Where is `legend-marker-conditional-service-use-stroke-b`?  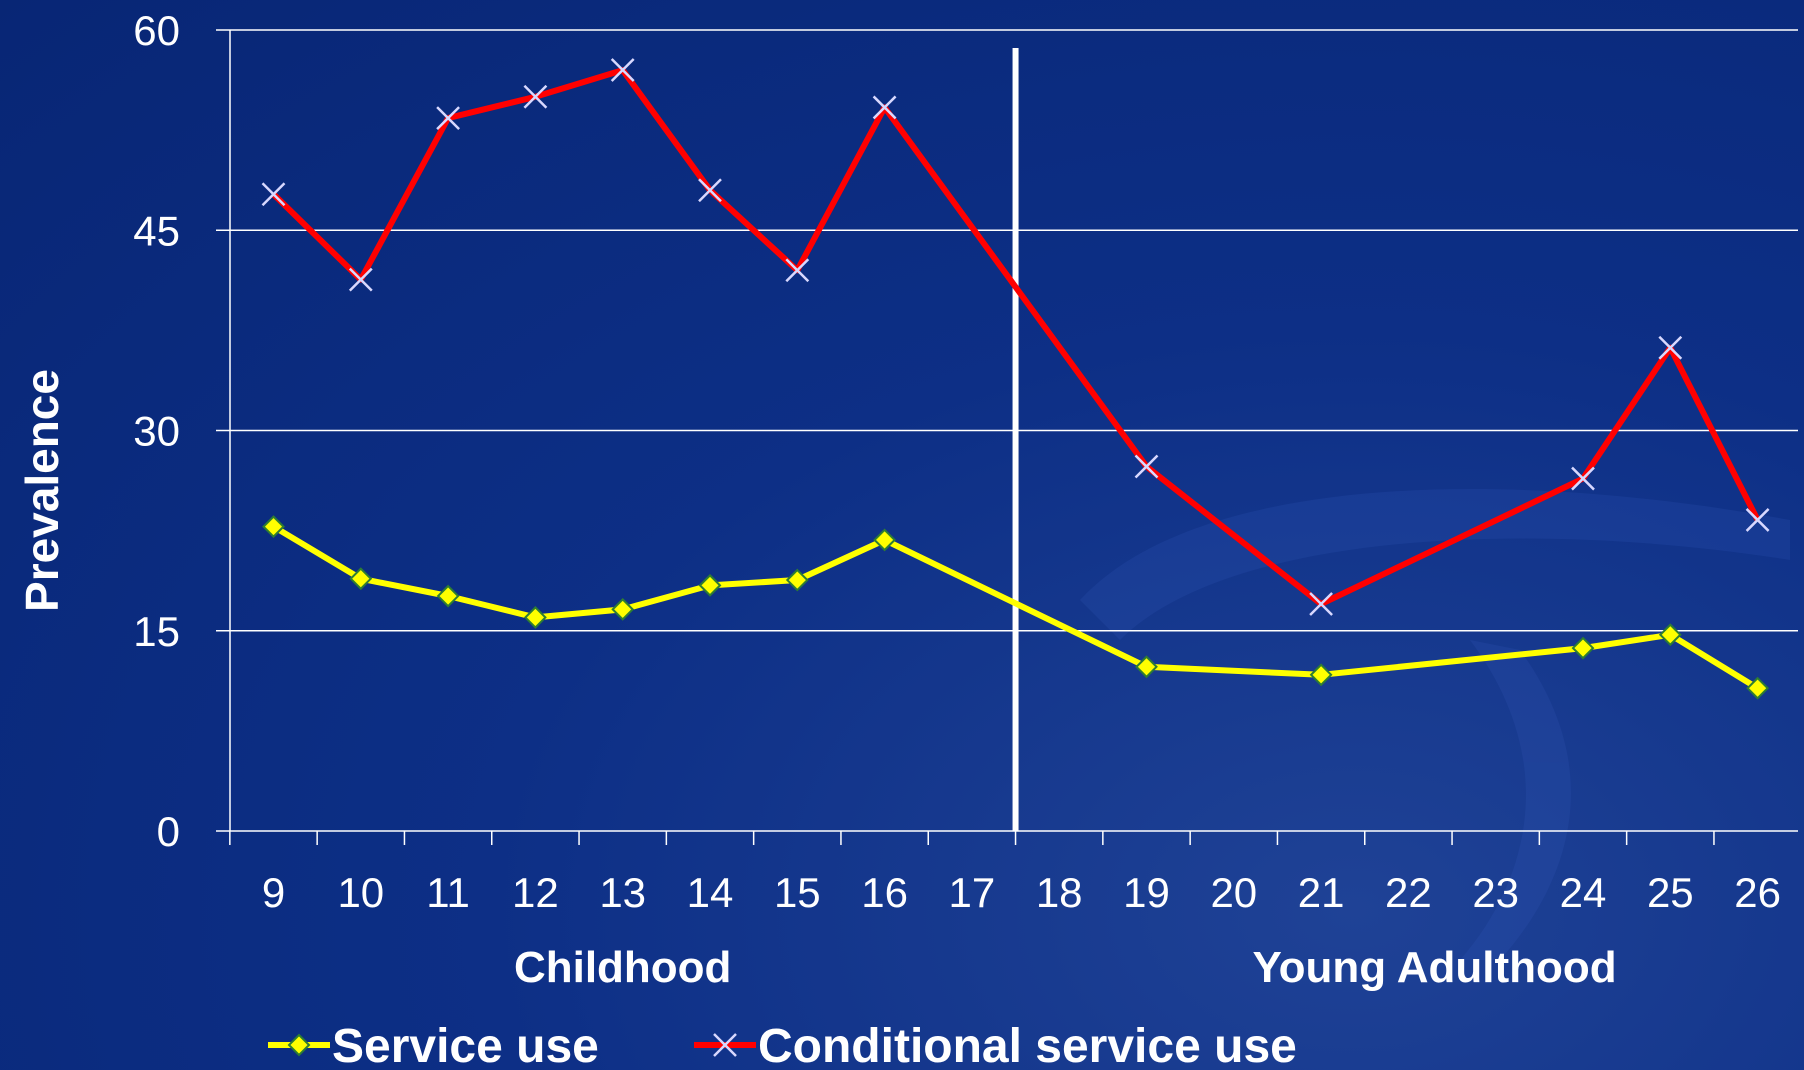
legend-marker-conditional-service-use-stroke-b is located at coordinates (725, 1045).